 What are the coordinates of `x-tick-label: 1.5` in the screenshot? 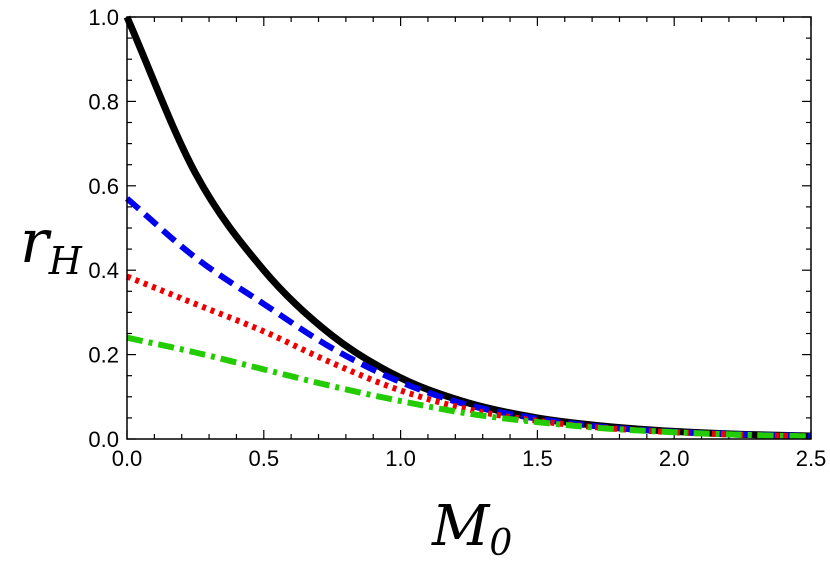 It's located at (537, 458).